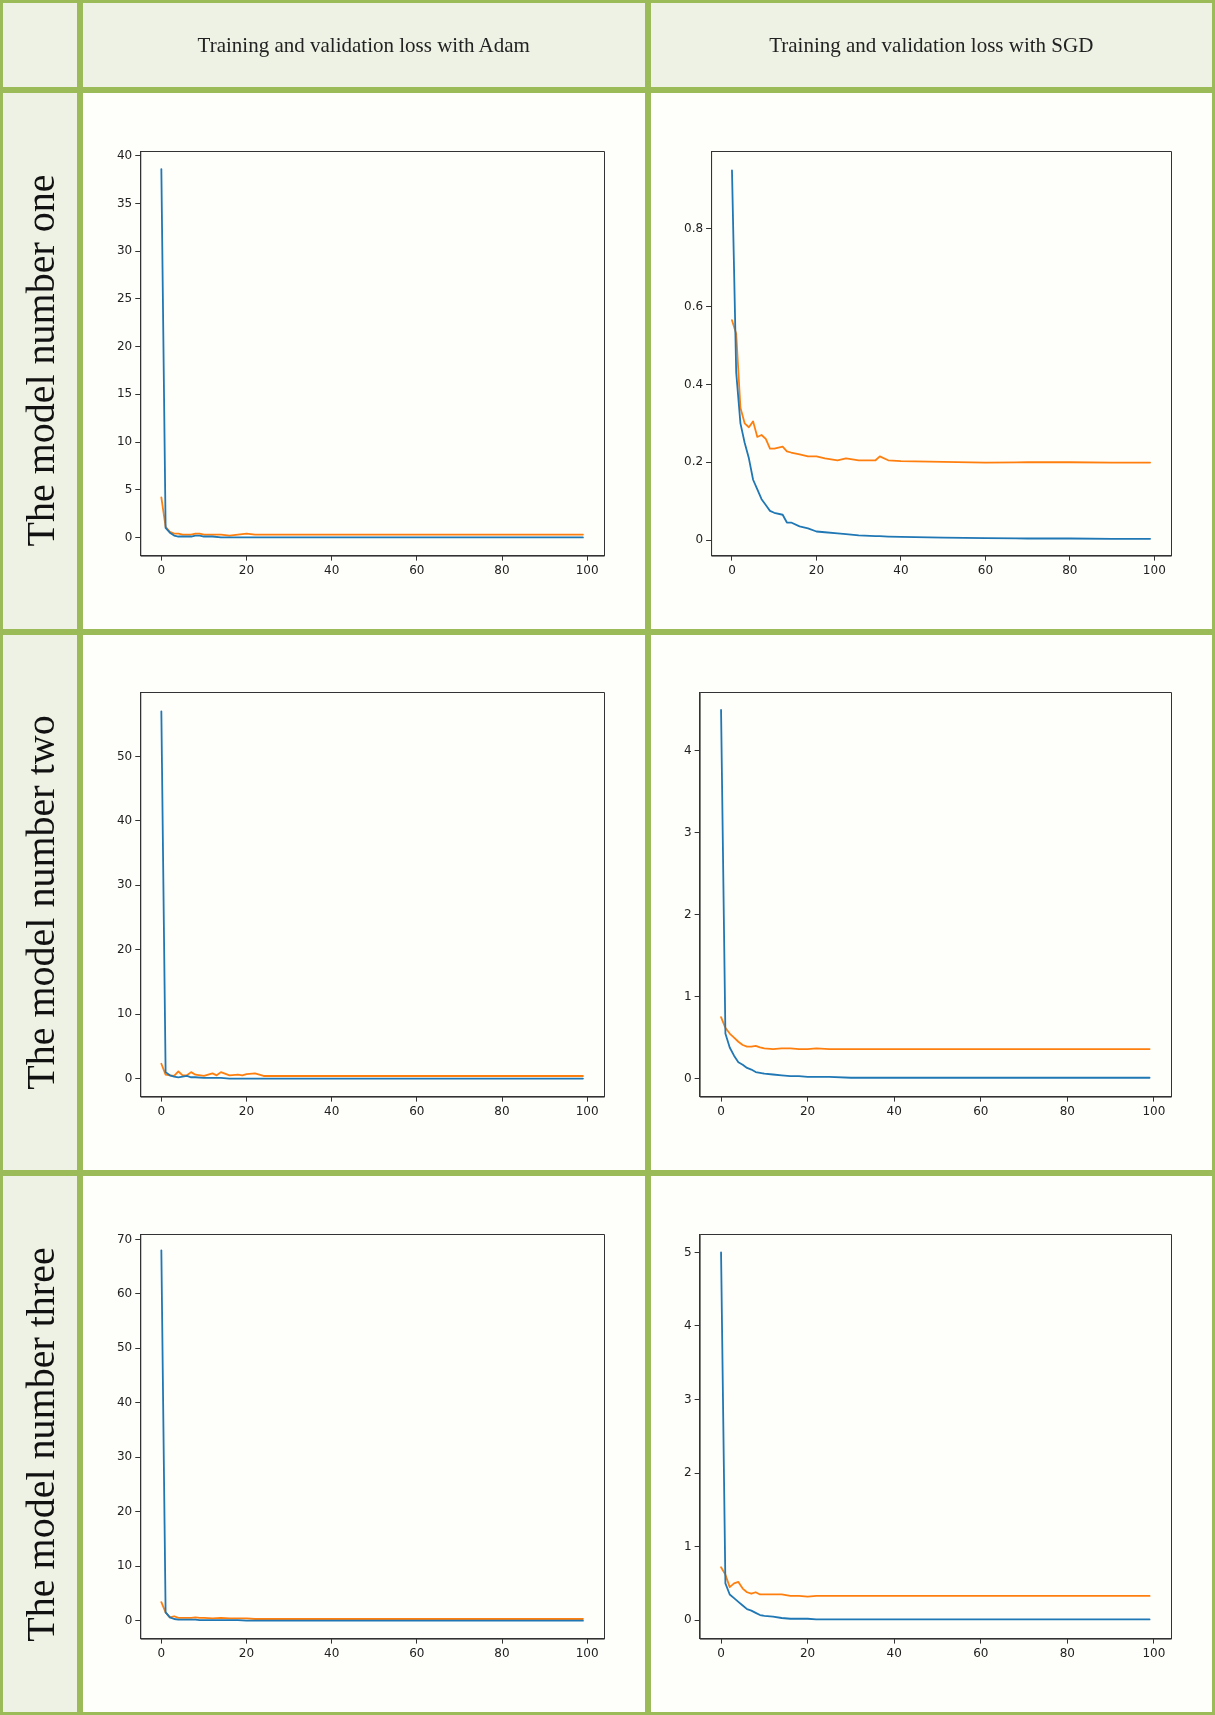  Describe the element at coordinates (40, 1444) in the screenshot. I see `text: The model number three` at that location.